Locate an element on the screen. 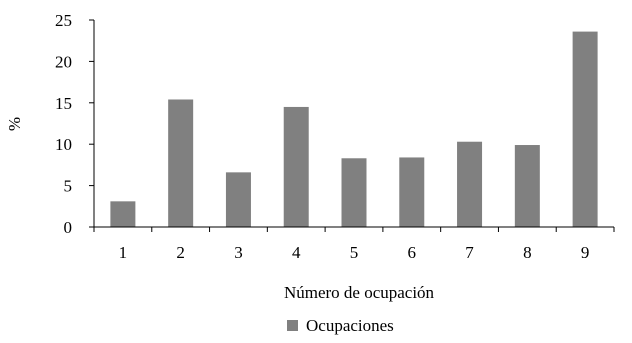  x-axis-title: Número de ocupación is located at coordinates (359, 292).